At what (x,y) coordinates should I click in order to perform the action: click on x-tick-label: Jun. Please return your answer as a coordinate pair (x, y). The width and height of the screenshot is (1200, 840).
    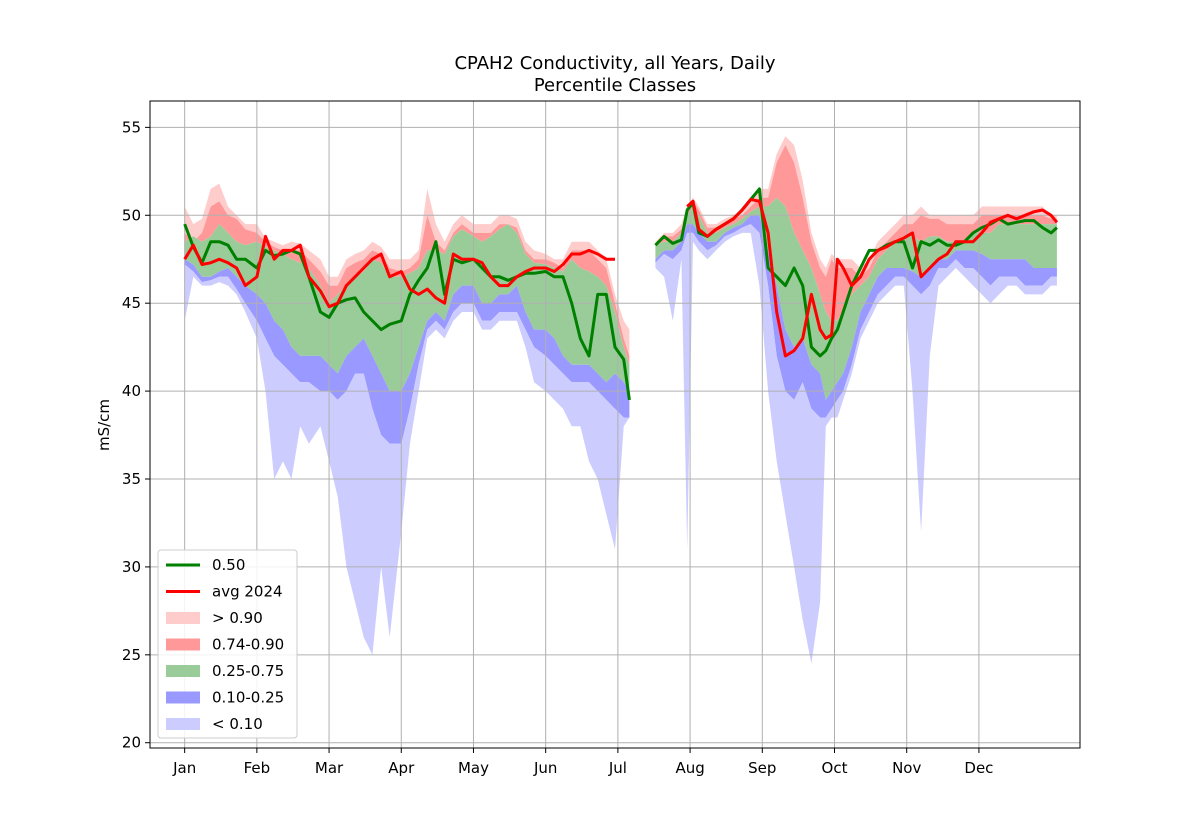
    Looking at the image, I should click on (545, 768).